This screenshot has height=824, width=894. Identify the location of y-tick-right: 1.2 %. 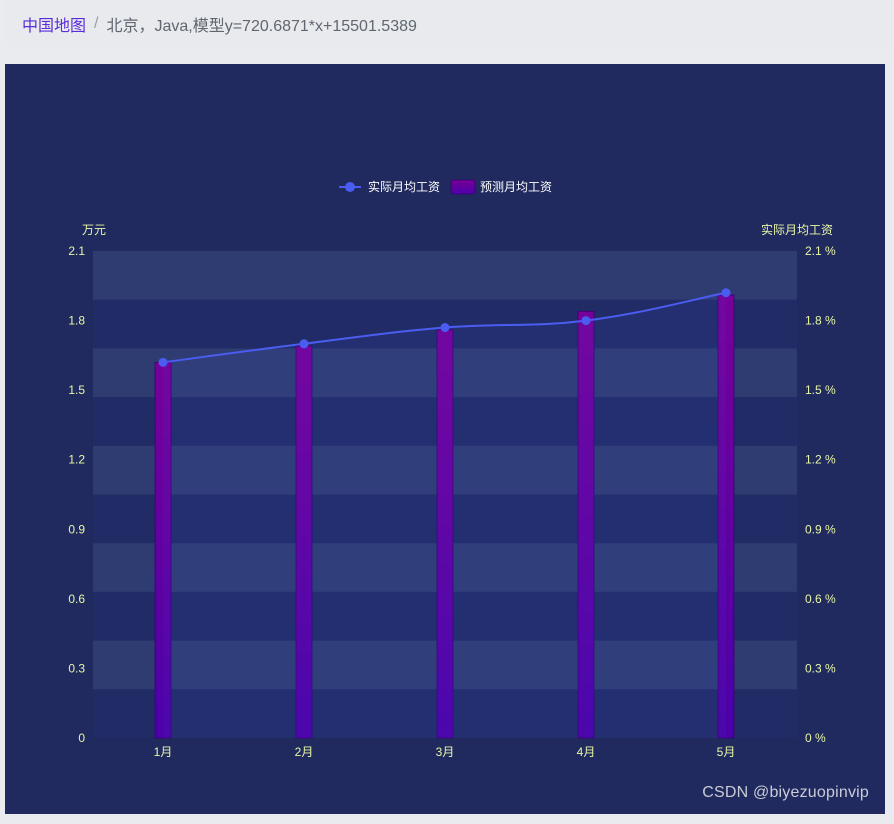
(820, 460).